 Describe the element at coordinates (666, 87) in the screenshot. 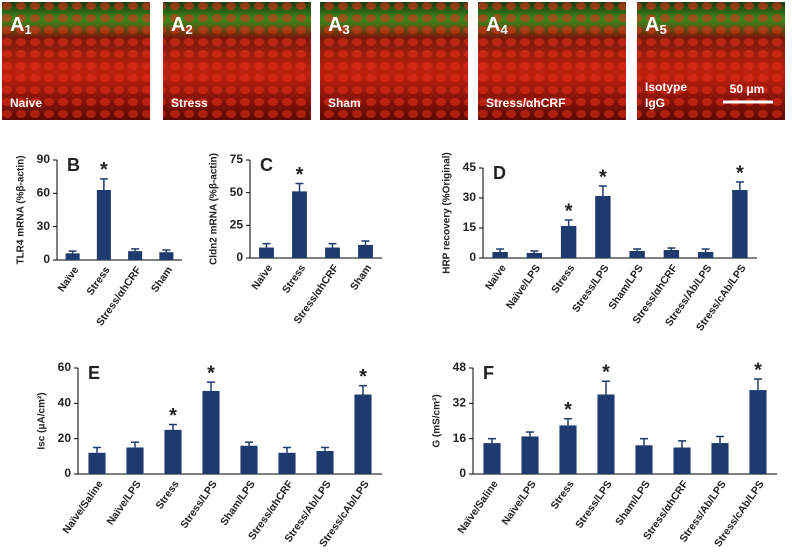

I see `image-caption: Isotype` at that location.